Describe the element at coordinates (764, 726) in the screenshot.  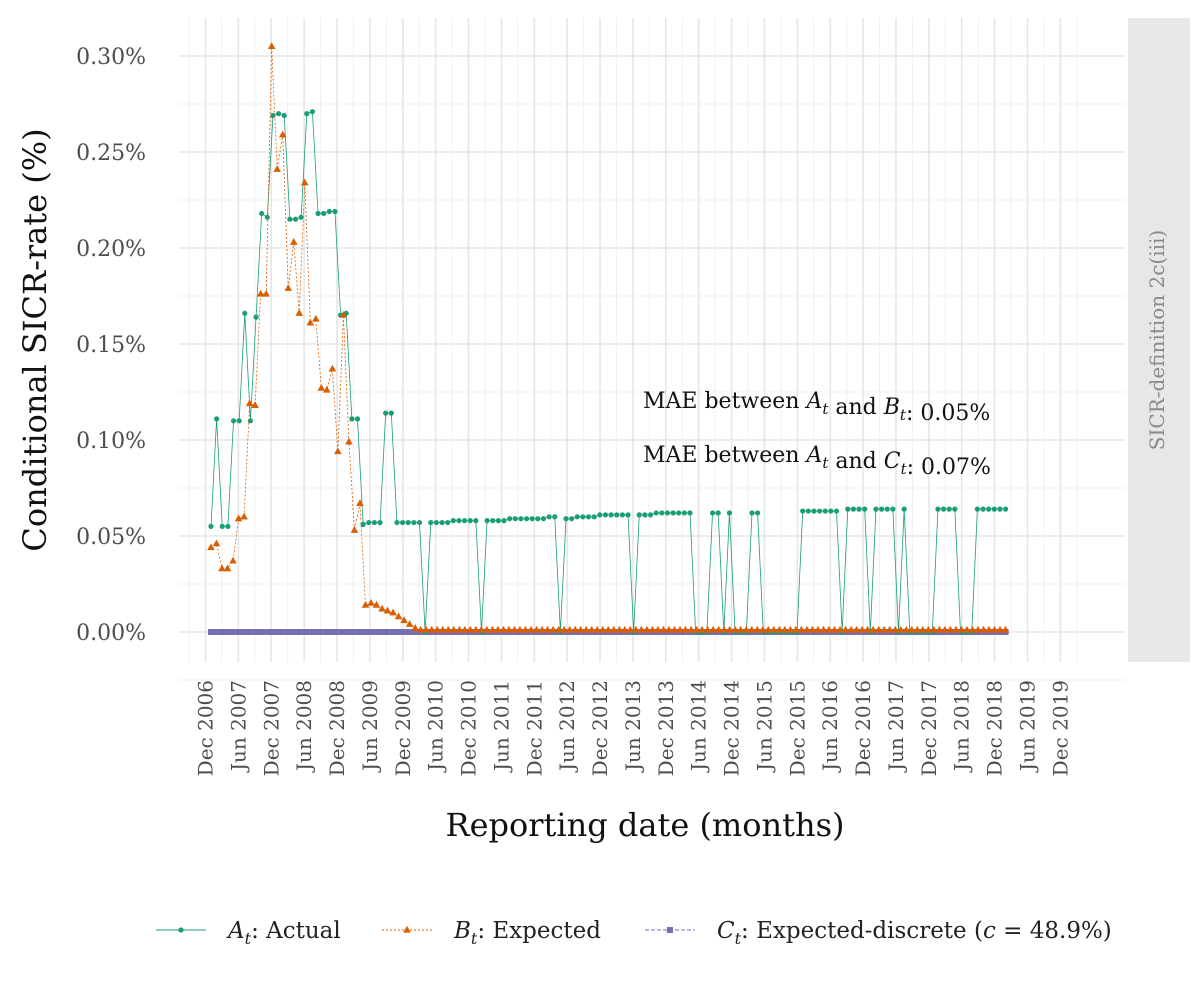
I see `x-tick-label: Jun 2015` at that location.